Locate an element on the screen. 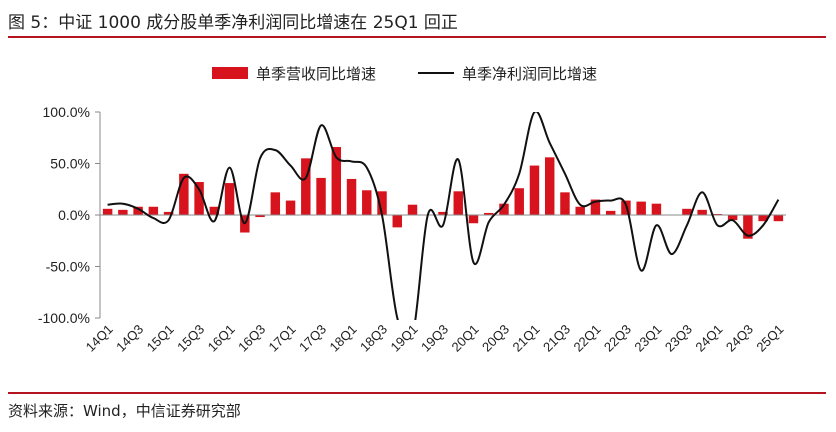  x-tick-label: 19Q3 is located at coordinates (434, 338).